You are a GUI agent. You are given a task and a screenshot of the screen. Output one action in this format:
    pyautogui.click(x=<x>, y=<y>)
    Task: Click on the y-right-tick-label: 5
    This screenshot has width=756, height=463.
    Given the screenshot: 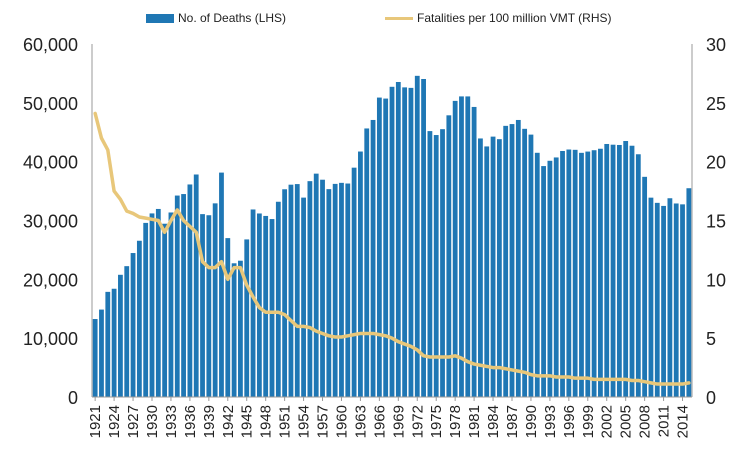 What is the action you would take?
    pyautogui.click(x=711, y=339)
    